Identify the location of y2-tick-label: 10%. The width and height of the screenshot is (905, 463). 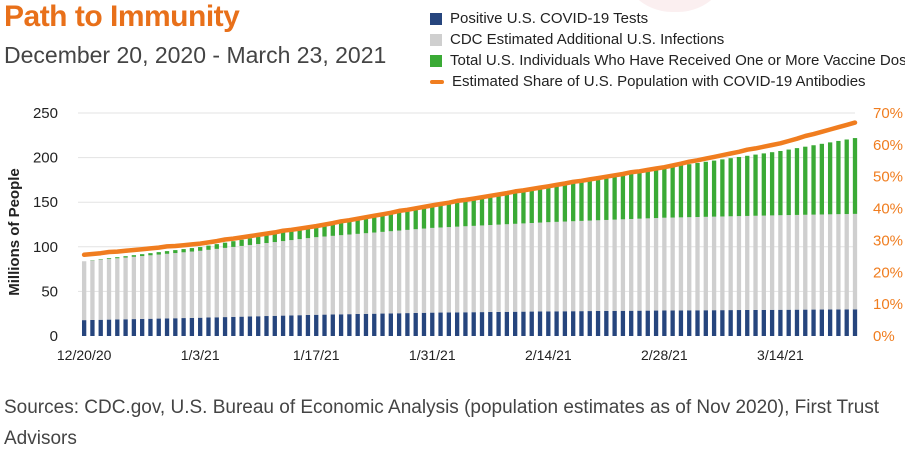
(888, 304).